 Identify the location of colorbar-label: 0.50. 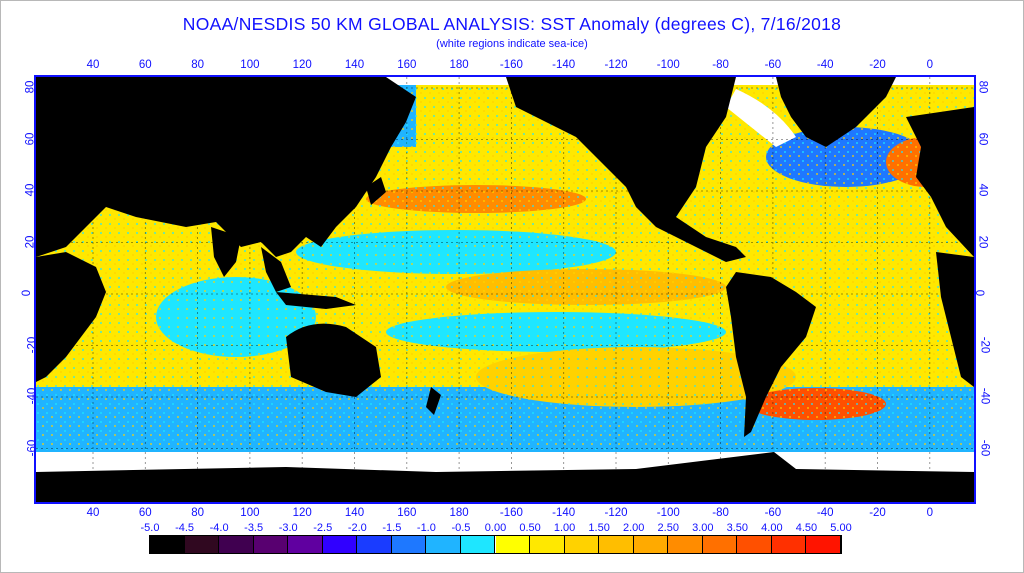
(530, 528).